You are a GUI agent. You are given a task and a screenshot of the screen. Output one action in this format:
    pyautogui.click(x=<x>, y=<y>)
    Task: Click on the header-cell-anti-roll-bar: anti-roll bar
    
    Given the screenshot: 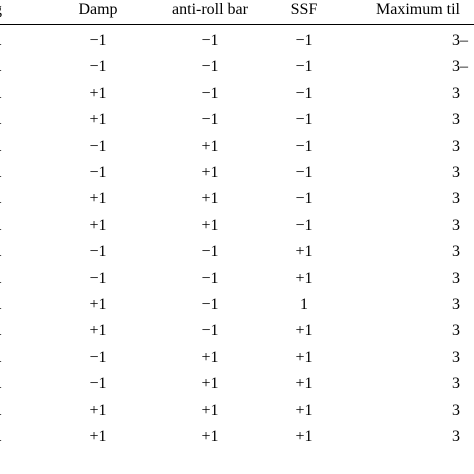 What is the action you would take?
    pyautogui.click(x=210, y=9)
    